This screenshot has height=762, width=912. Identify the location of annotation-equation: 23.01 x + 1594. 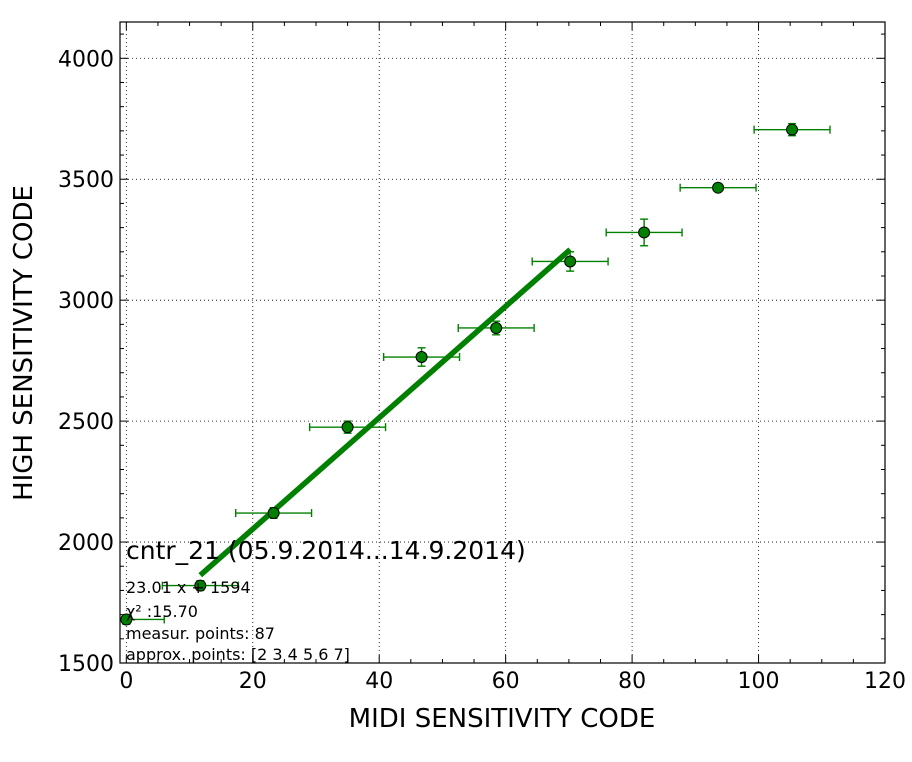
(188, 587).